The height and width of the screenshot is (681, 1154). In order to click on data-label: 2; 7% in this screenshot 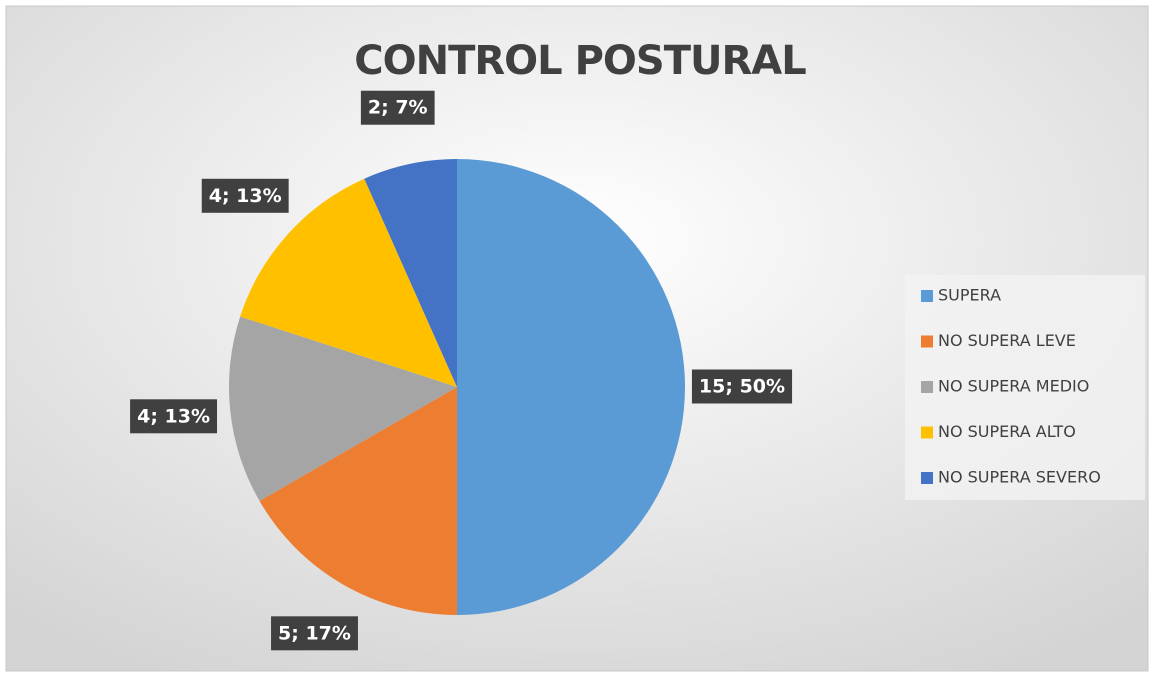, I will do `click(398, 108)`.